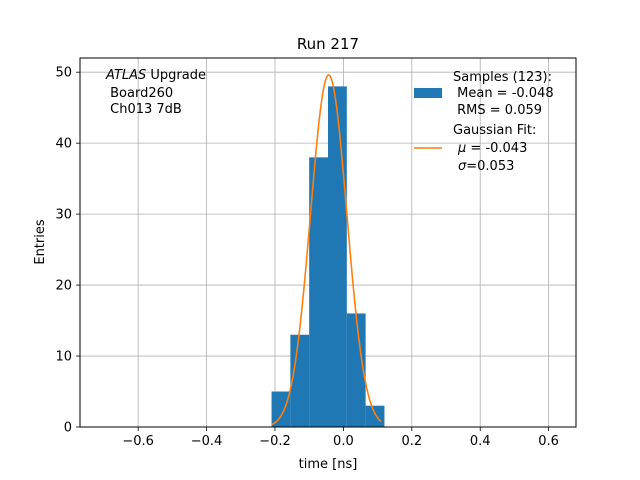 The width and height of the screenshot is (640, 480). What do you see at coordinates (63, 215) in the screenshot?
I see `y-tick-label: 30` at bounding box center [63, 215].